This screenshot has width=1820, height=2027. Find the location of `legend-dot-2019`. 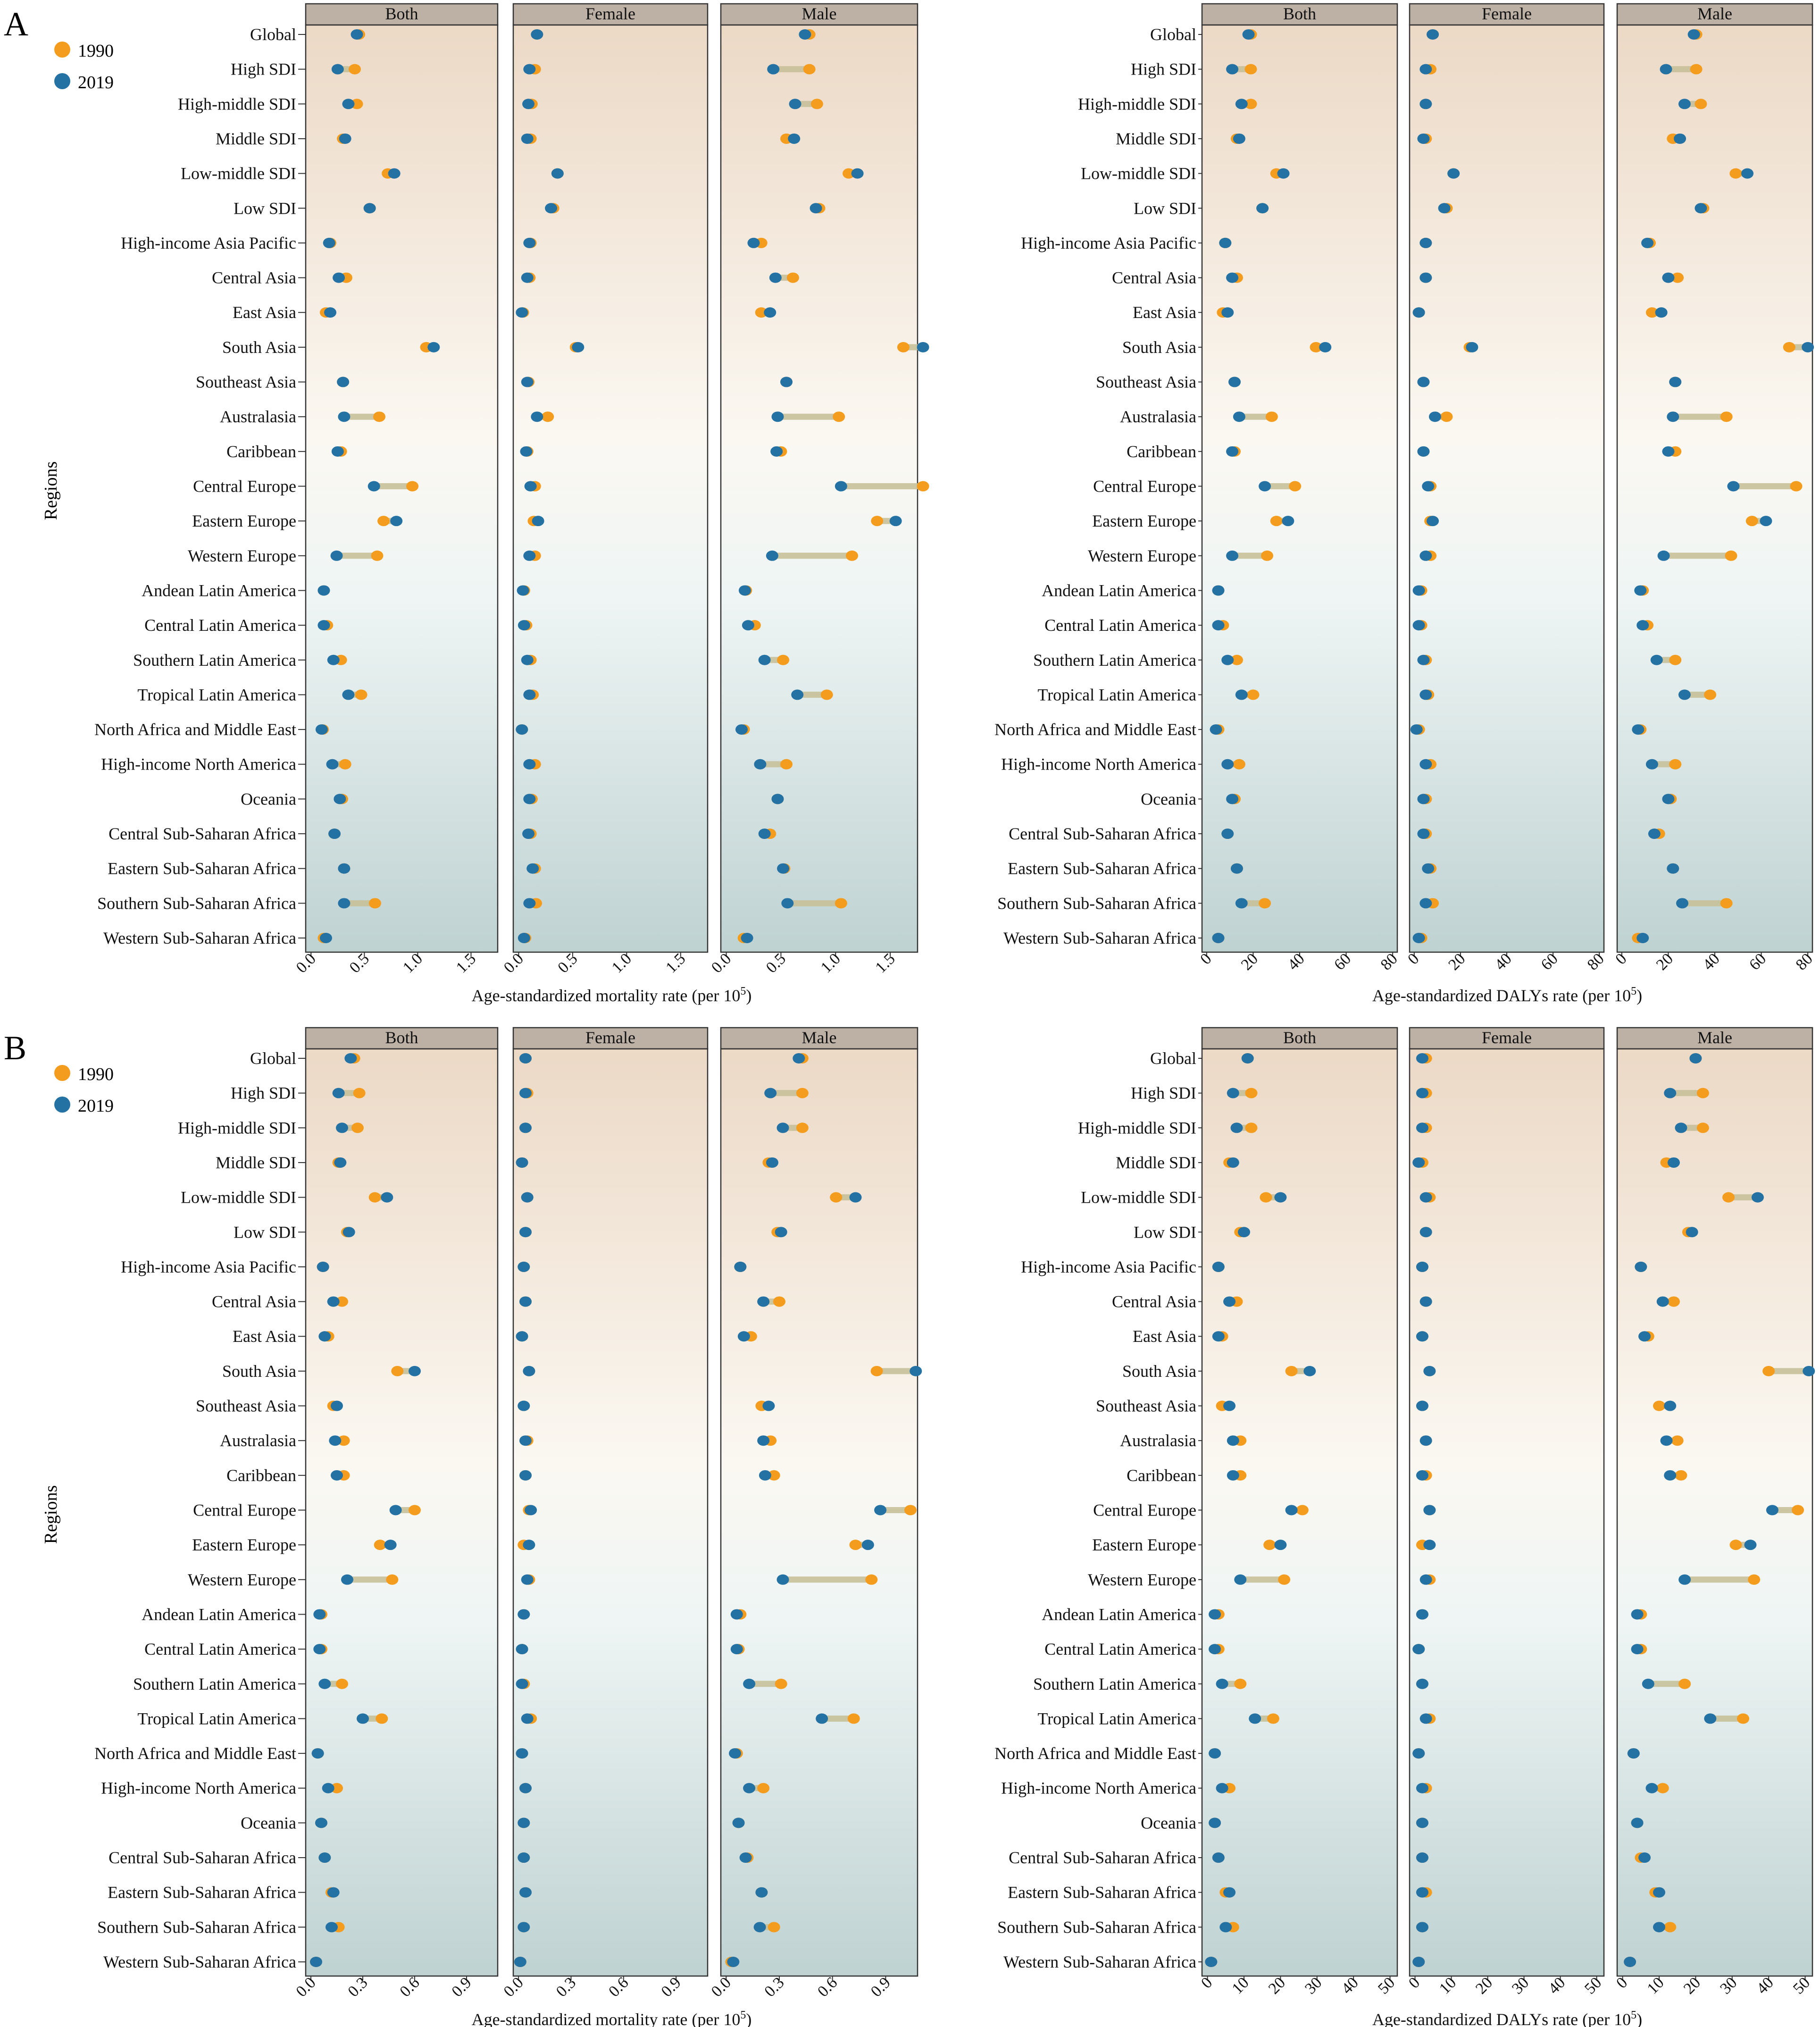

legend-dot-2019 is located at coordinates (62, 1105).